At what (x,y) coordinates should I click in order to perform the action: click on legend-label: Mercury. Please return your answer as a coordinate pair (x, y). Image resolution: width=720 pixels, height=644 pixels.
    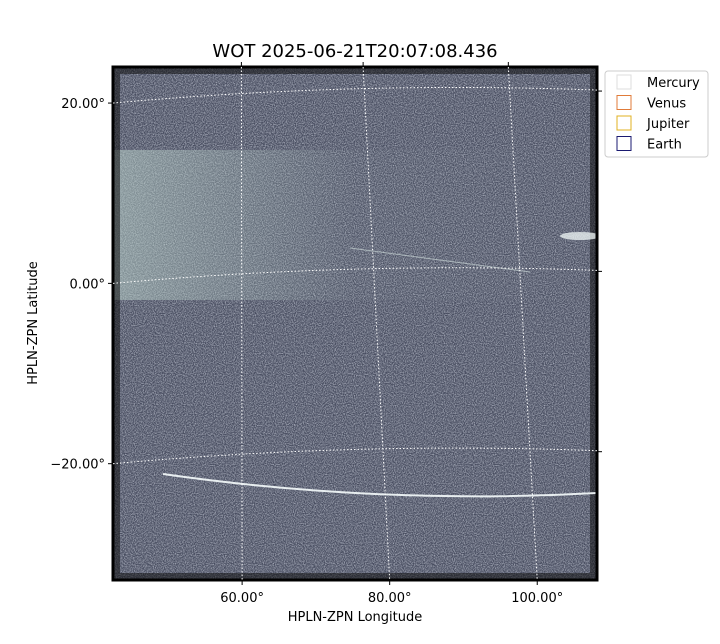
    Looking at the image, I should click on (673, 83).